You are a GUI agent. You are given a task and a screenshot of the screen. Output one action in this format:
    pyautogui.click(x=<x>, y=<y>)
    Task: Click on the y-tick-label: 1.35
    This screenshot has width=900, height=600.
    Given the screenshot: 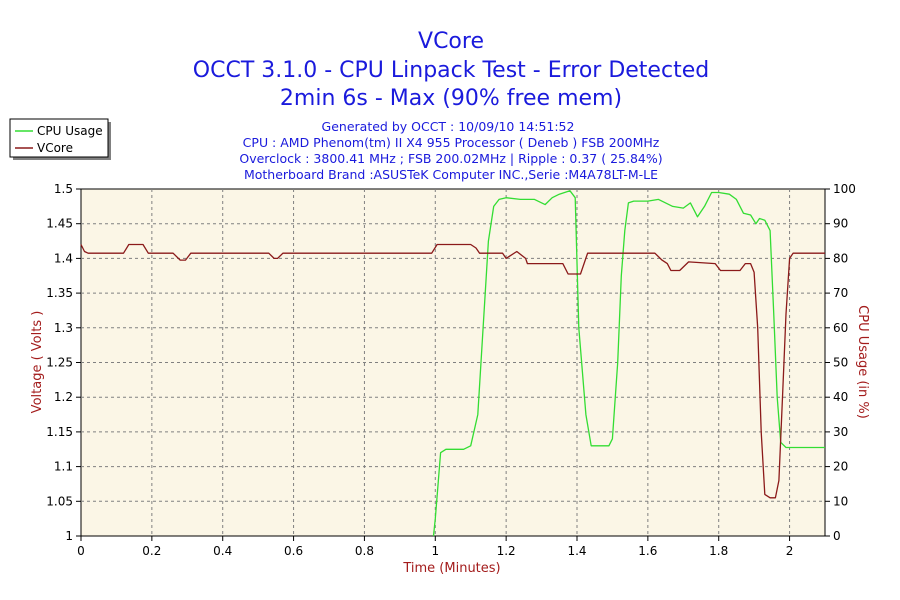 What is the action you would take?
    pyautogui.click(x=59, y=293)
    